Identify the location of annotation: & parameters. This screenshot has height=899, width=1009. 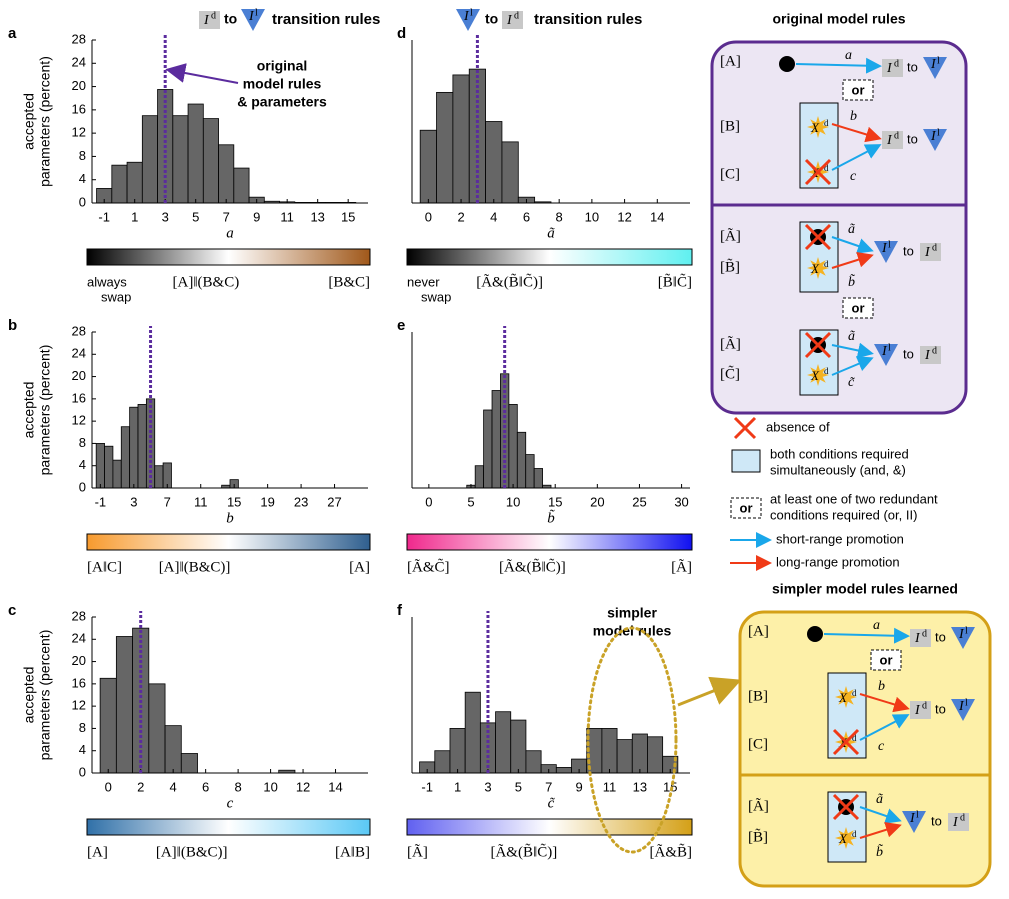
(282, 102).